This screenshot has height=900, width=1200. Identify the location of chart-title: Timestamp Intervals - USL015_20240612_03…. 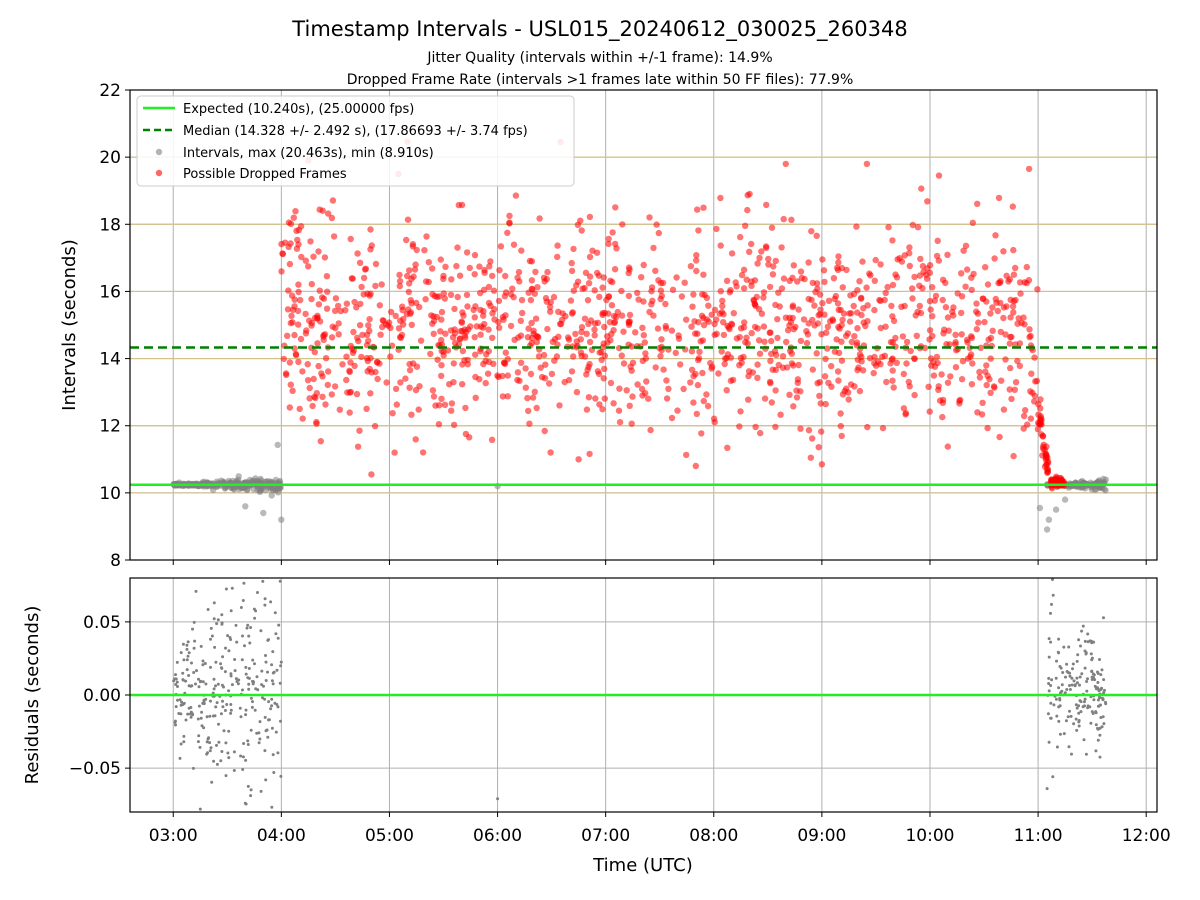
(599, 29).